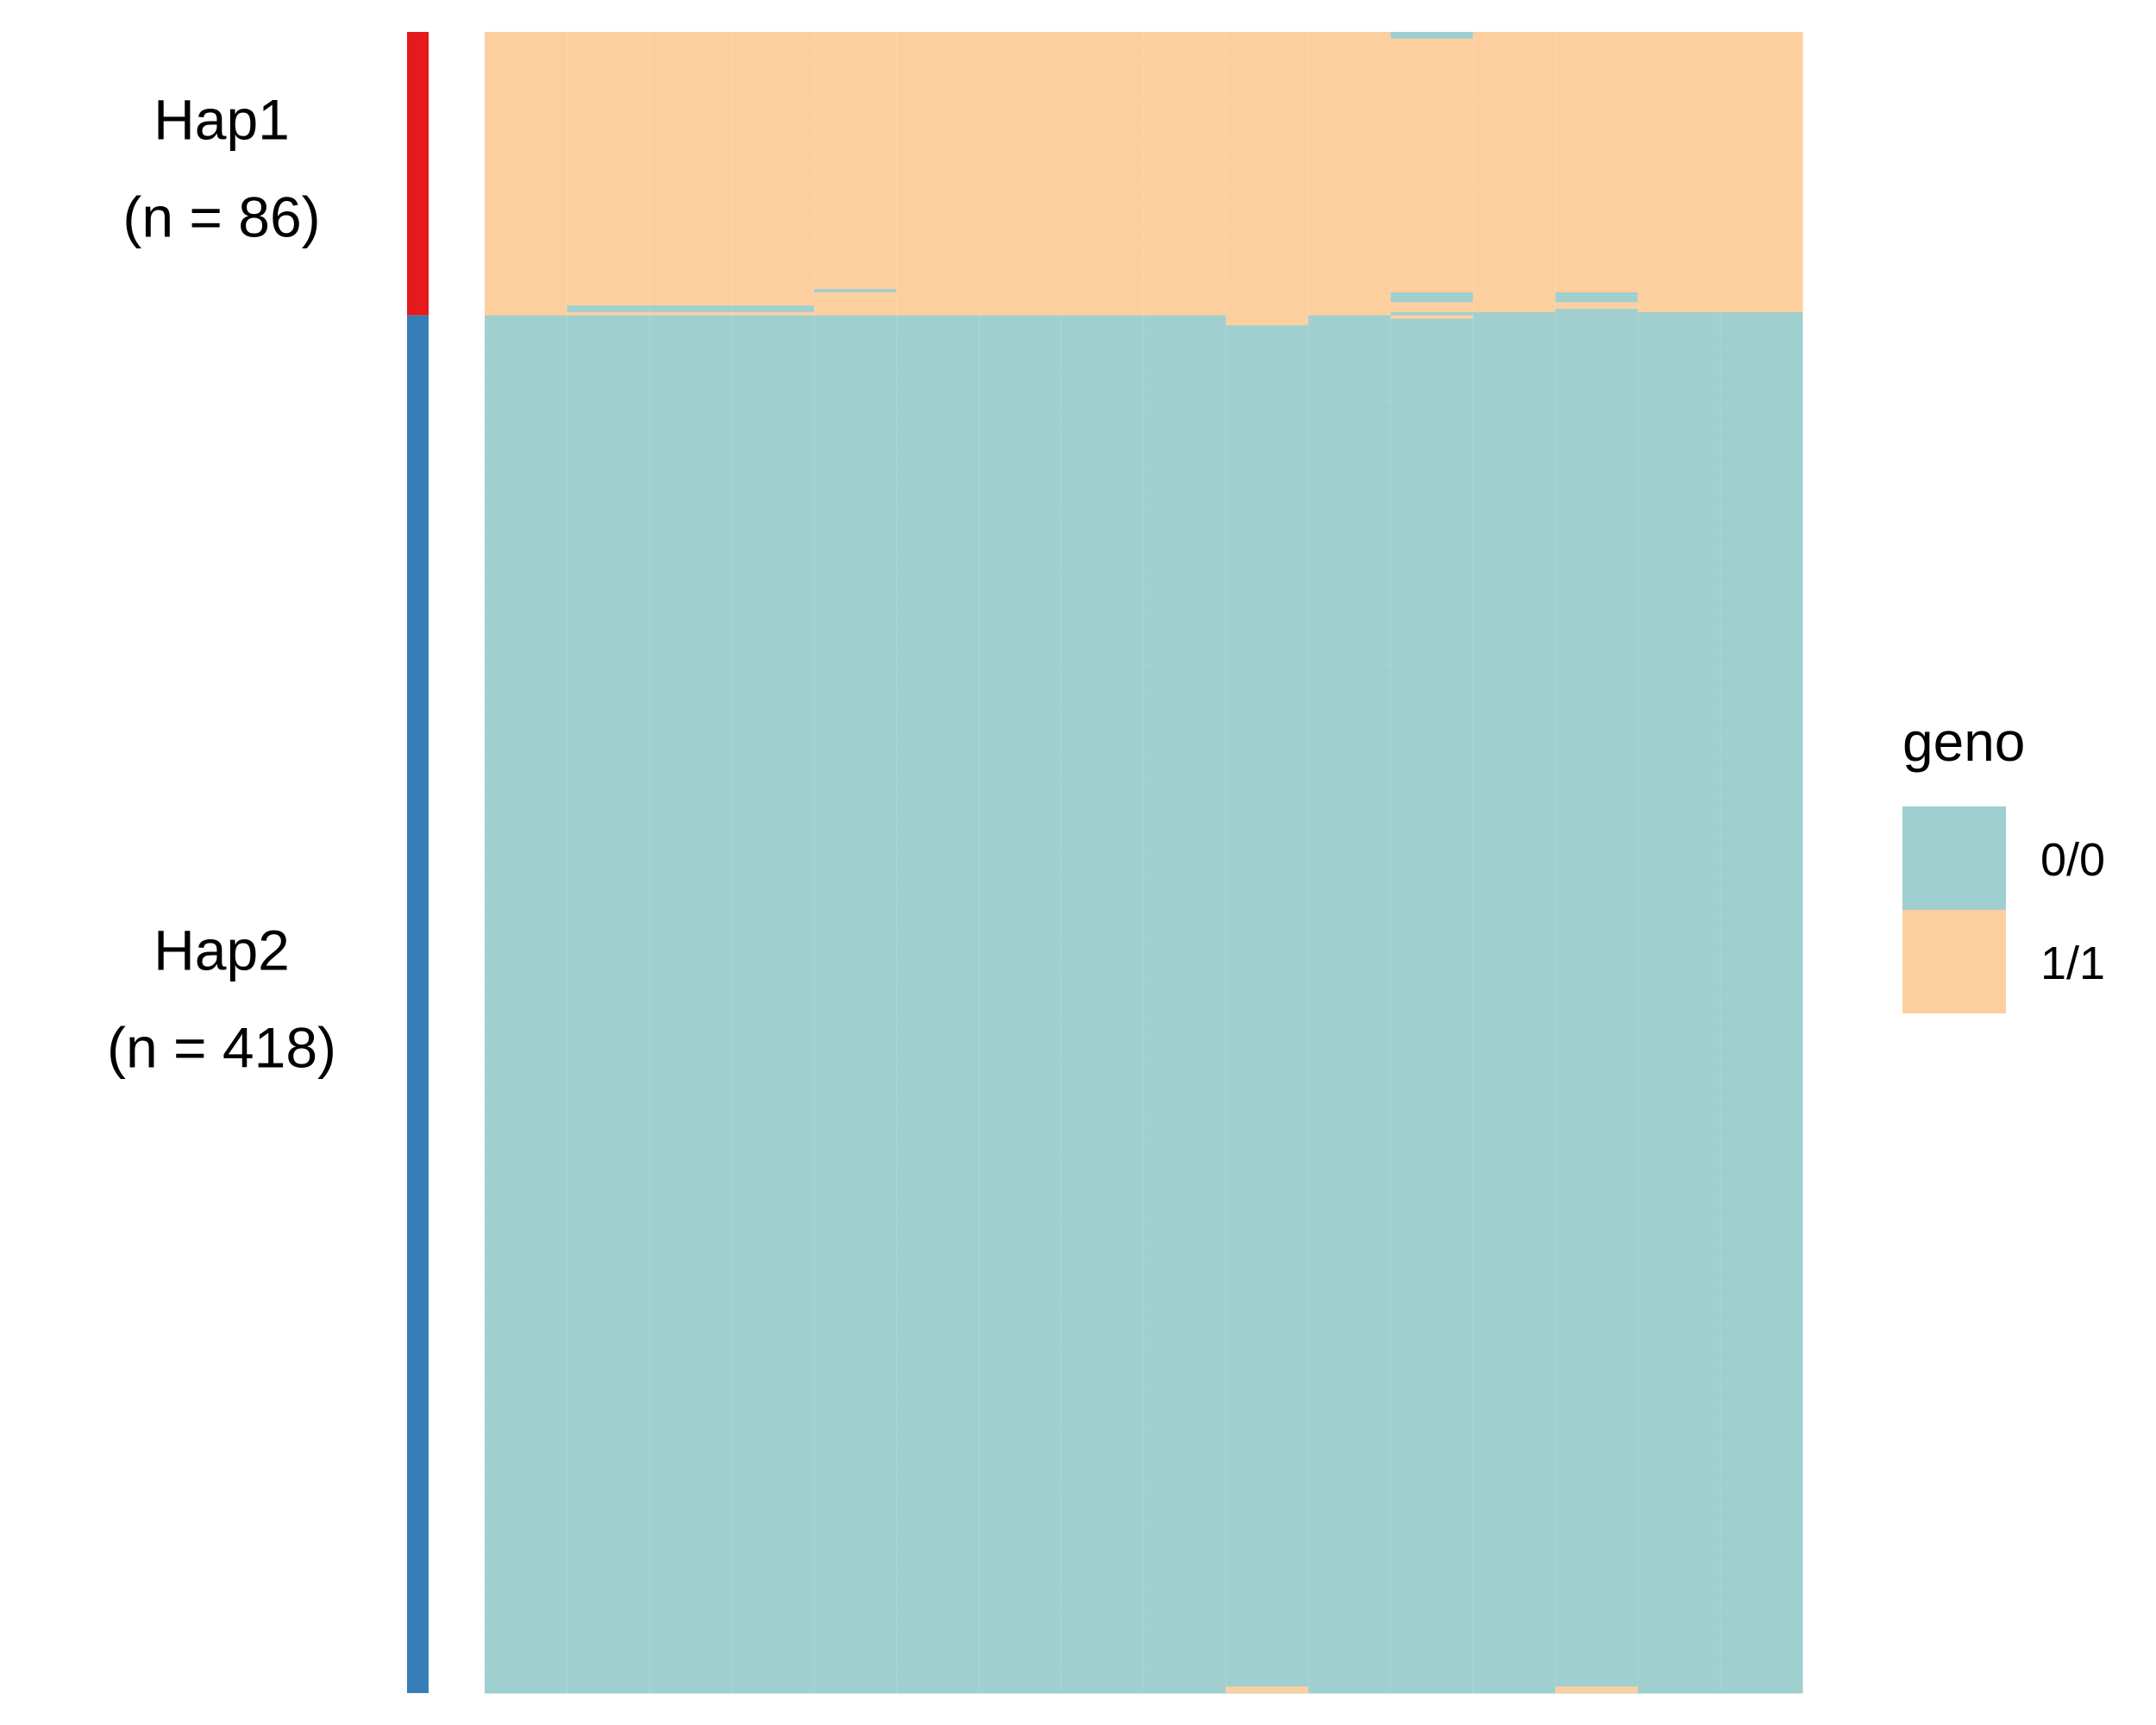 The width and height of the screenshot is (2156, 1725). I want to click on legend-item-1/1: 1/1, so click(2003, 962).